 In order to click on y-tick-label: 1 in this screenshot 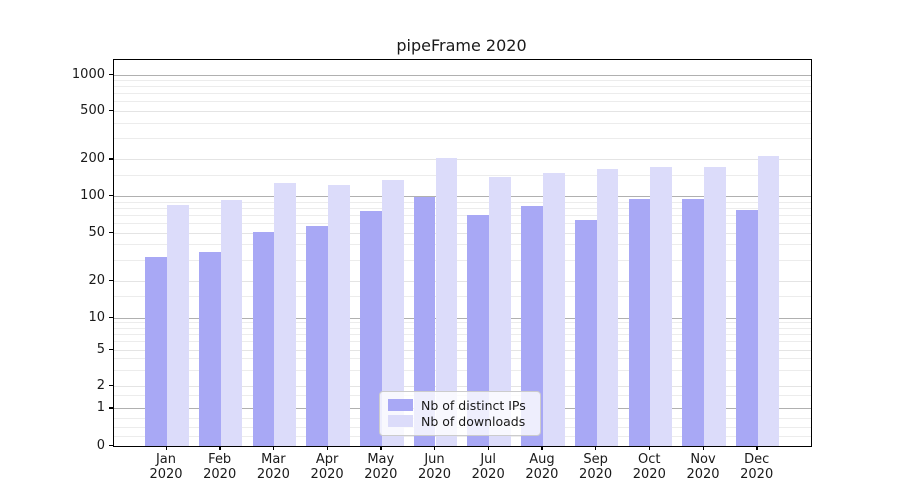, I will do `click(100, 408)`.